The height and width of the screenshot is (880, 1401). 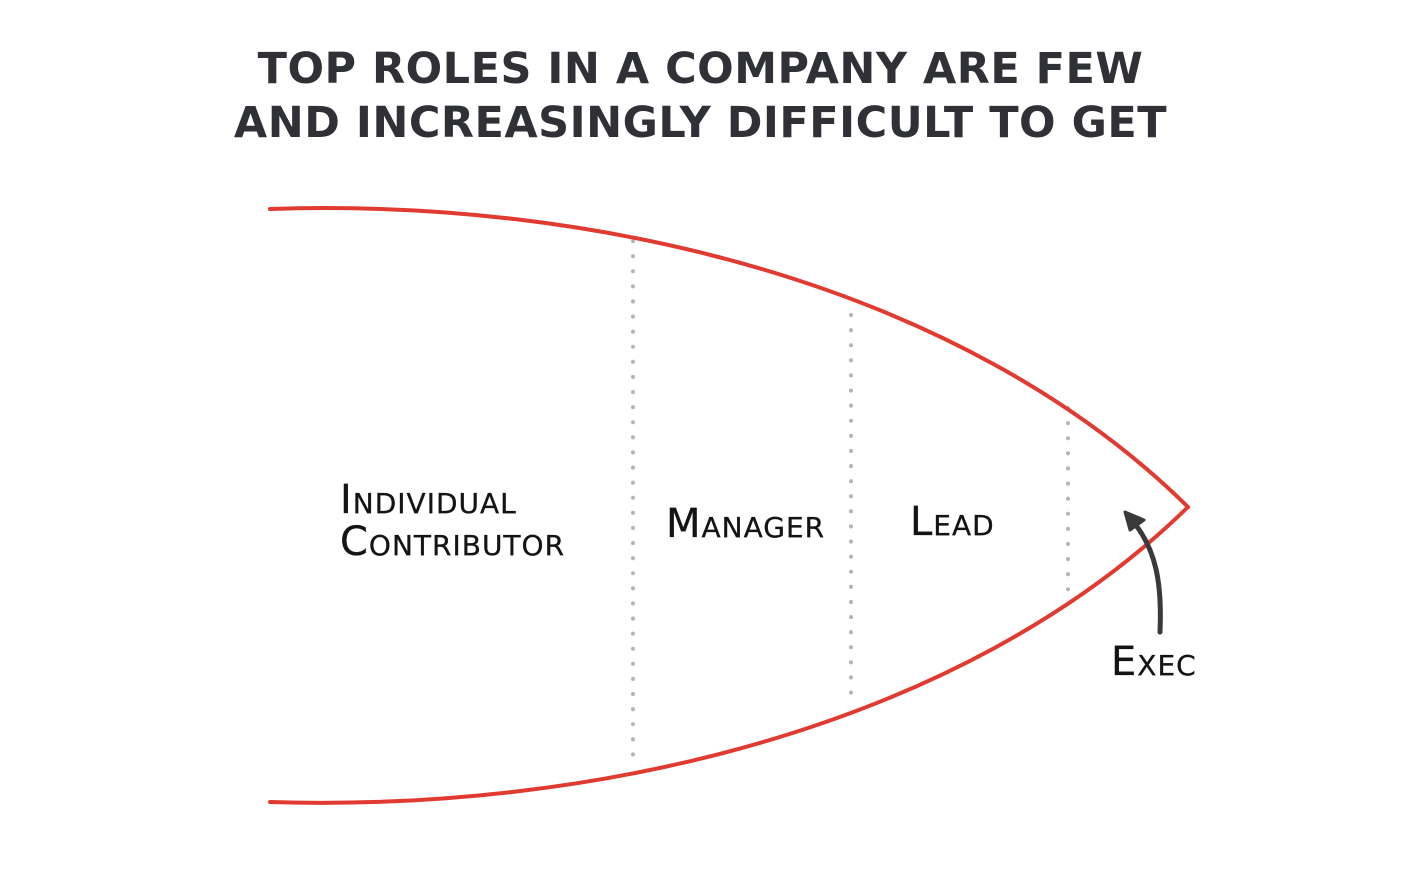 I want to click on exec-arrow, so click(x=1145, y=575).